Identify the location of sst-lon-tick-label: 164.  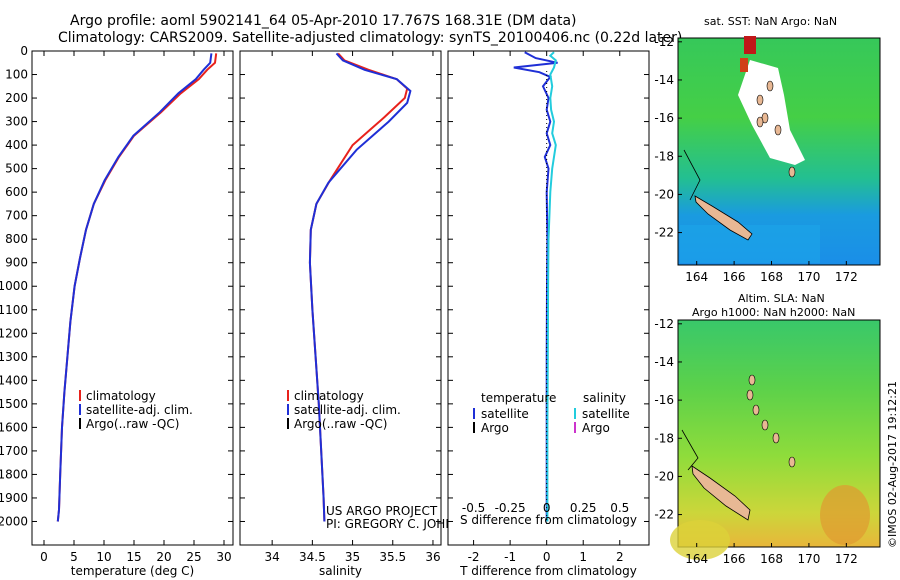
(696, 277).